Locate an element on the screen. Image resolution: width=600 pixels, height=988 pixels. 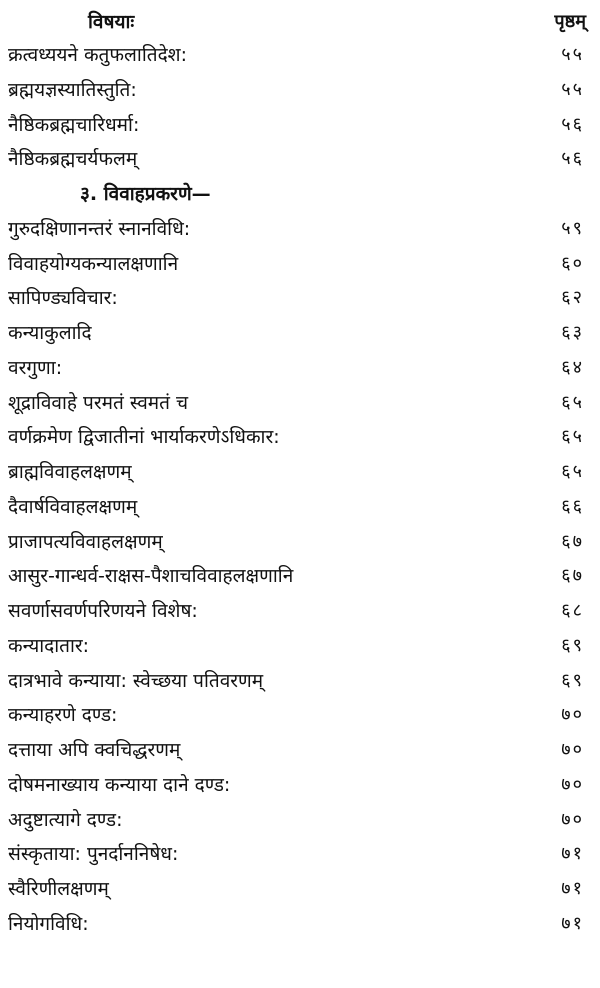
page-column-heading: पृष्ठम् is located at coordinates (570, 21).